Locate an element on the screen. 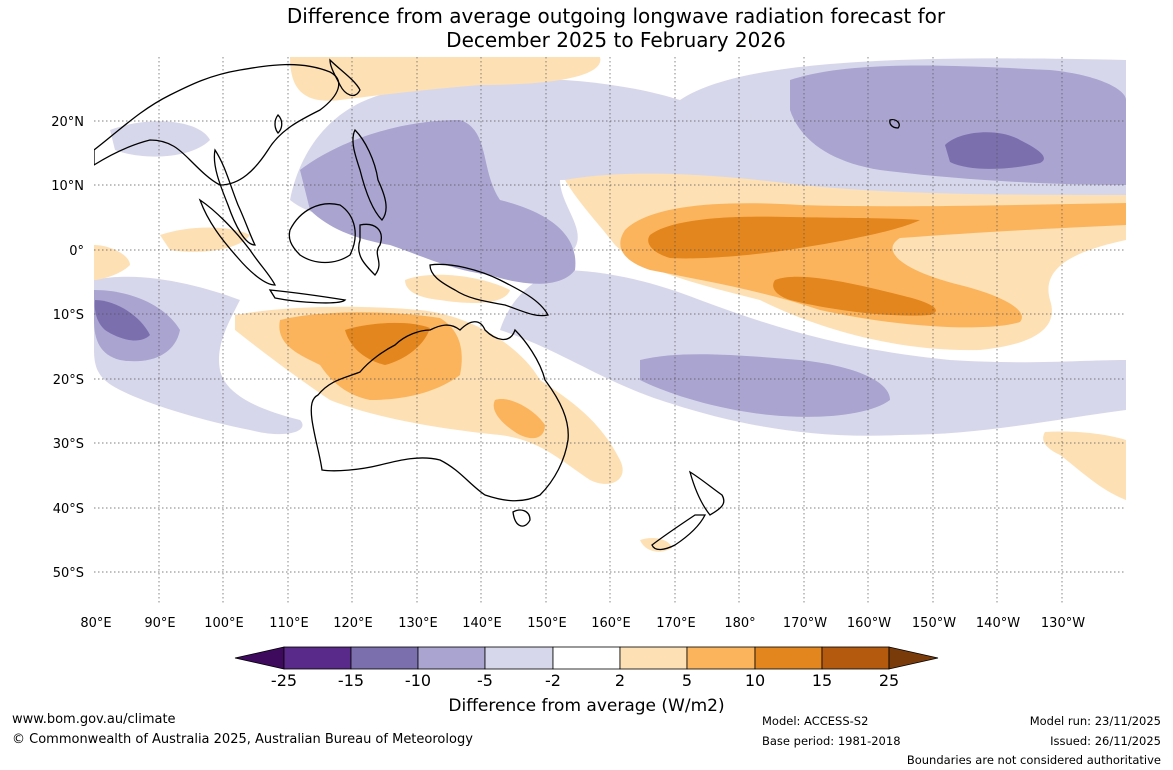 The height and width of the screenshot is (770, 1173). colorbar-title: Difference from average (W/m2) is located at coordinates (586, 706).